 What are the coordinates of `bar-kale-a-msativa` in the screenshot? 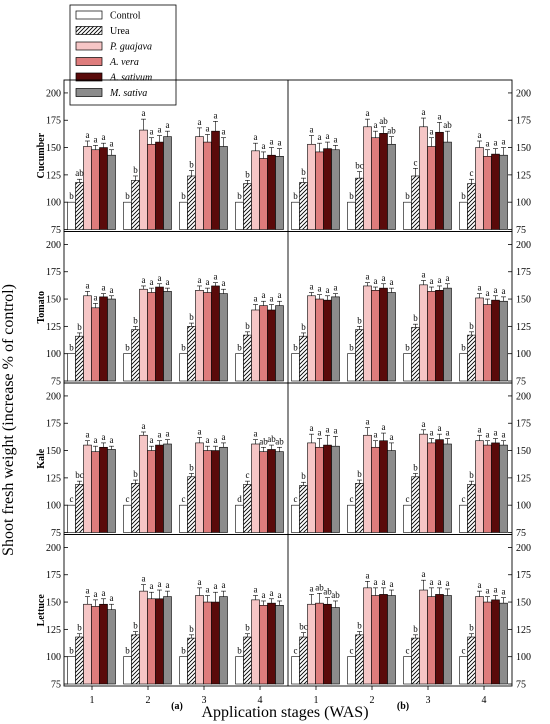 It's located at (111, 491).